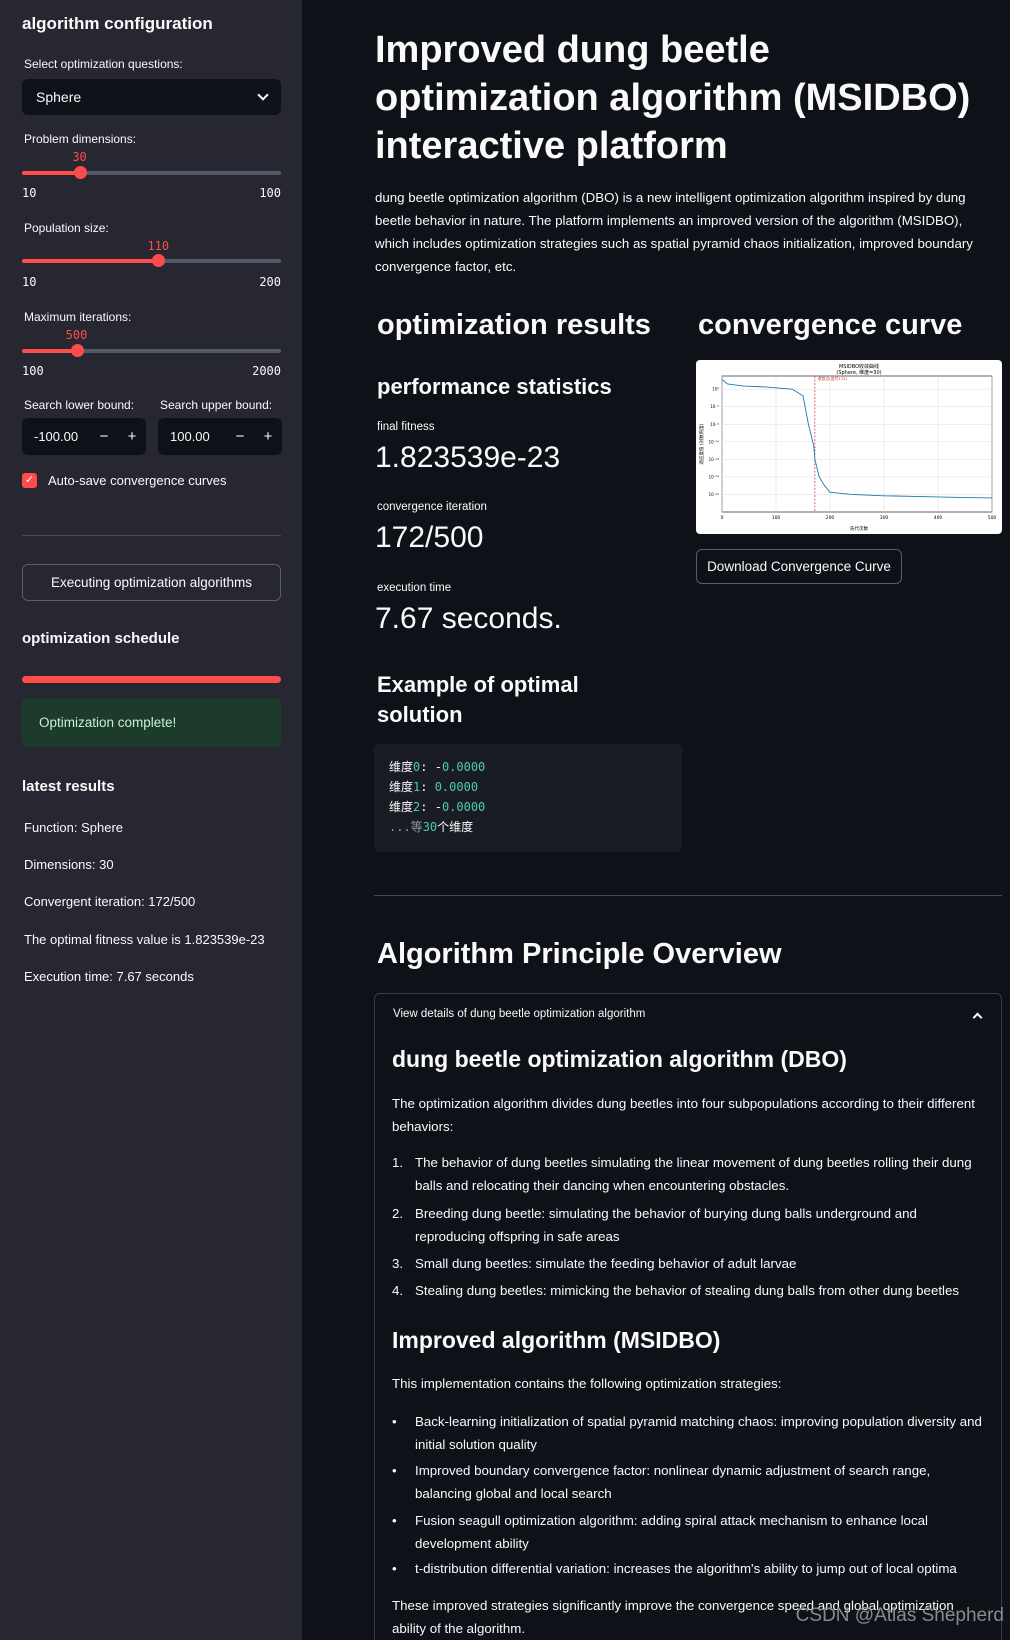 This screenshot has width=1010, height=1640. I want to click on success-alert: Optimization complete!, so click(151, 722).